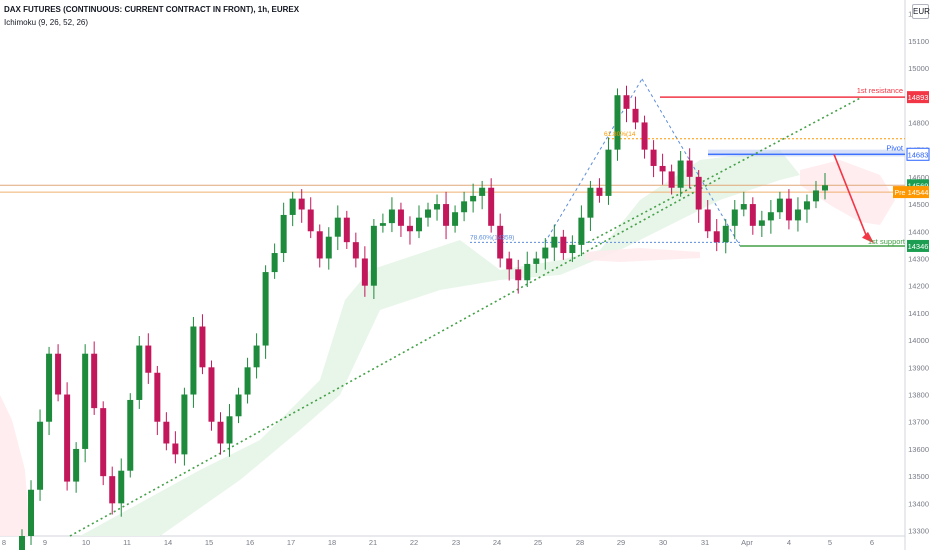 Image resolution: width=932 pixels, height=550 pixels. What do you see at coordinates (918, 41) in the screenshot?
I see `y-tick-label: 15100` at bounding box center [918, 41].